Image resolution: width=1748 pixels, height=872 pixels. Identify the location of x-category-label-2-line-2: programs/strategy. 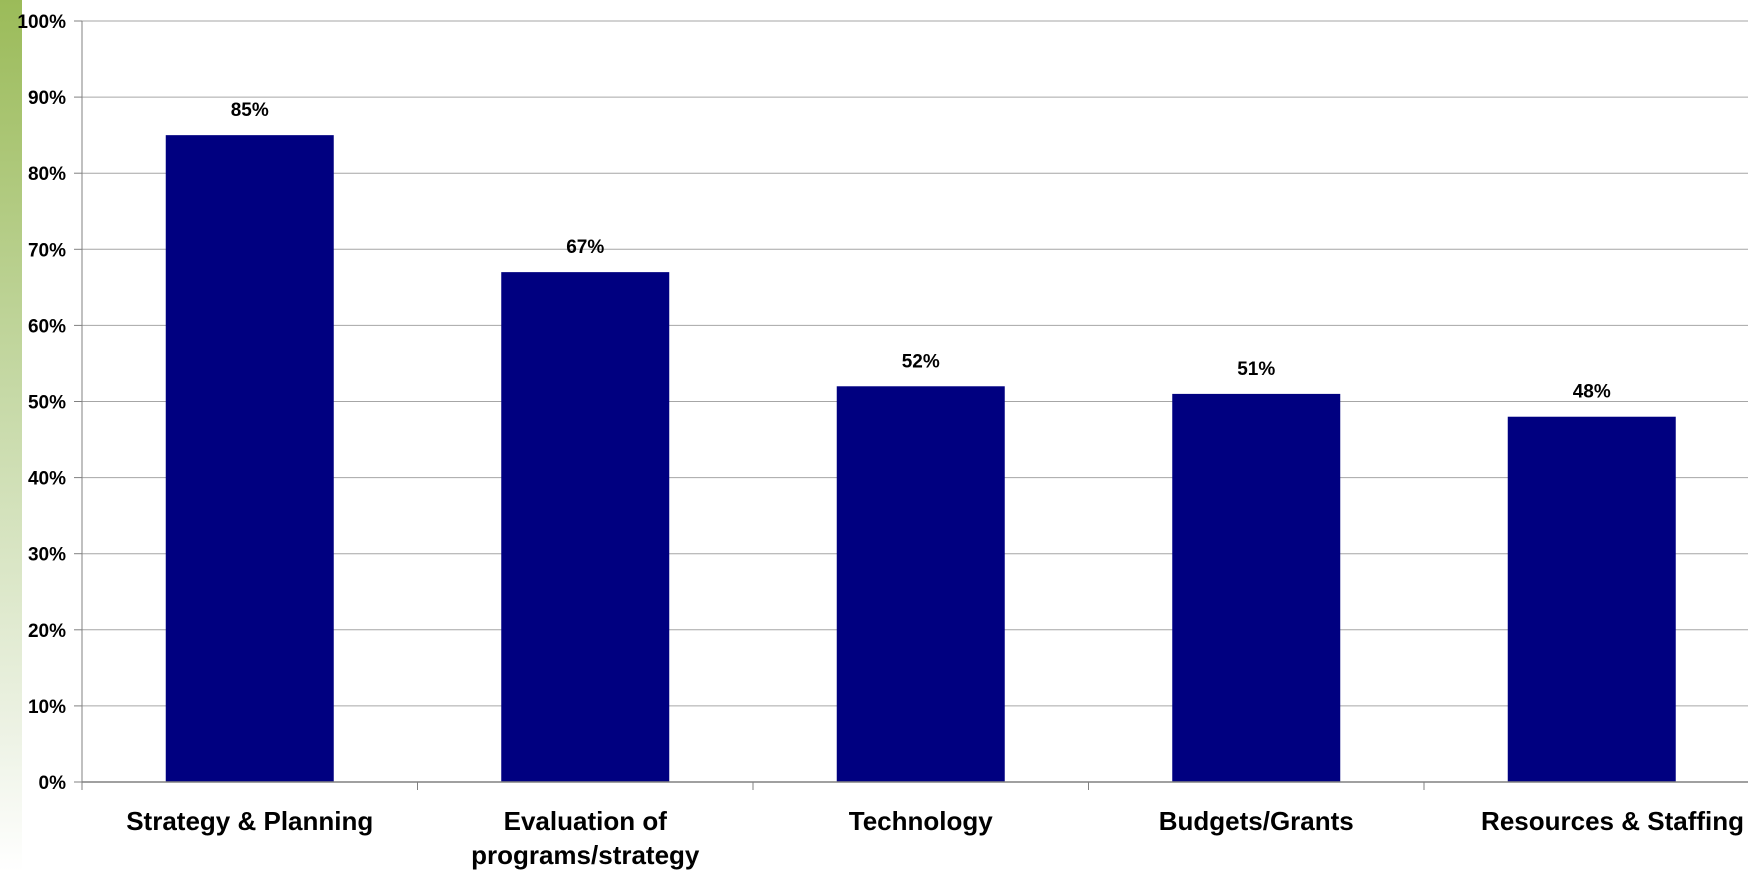
(585, 855).